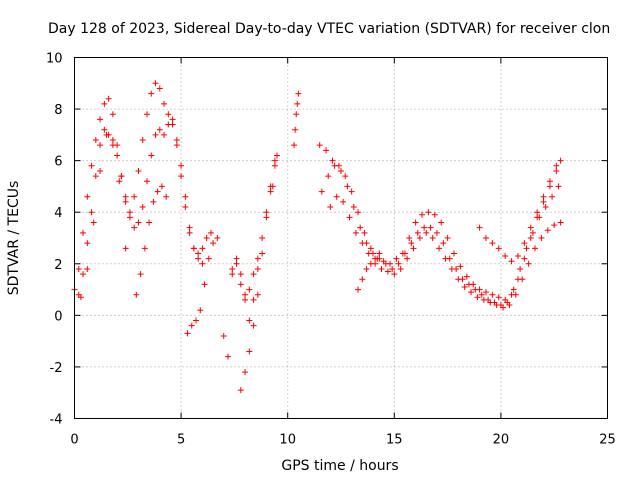 The height and width of the screenshot is (480, 640). I want to click on y-tick-label: -2, so click(56, 368).